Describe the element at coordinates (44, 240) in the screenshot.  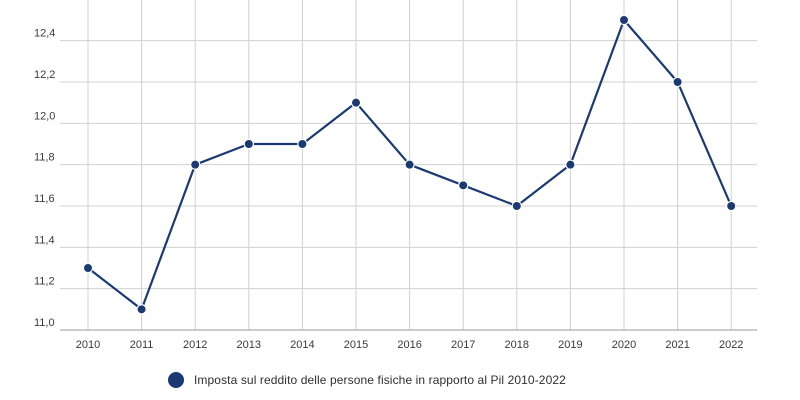
I see `y-tick-label: 11,4` at that location.